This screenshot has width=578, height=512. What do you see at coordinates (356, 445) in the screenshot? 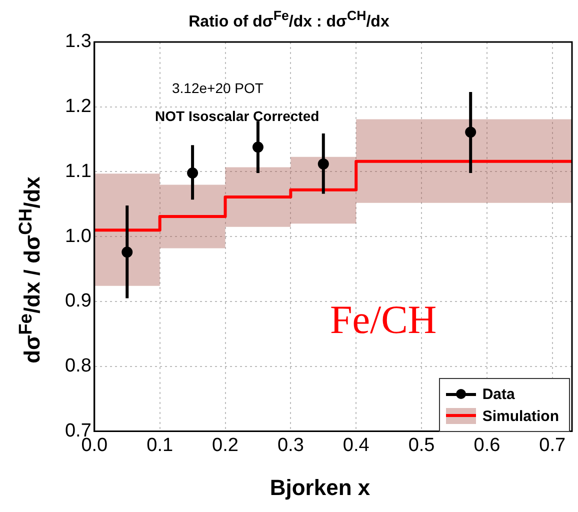
I see `x-tick-label: 0.4` at bounding box center [356, 445].